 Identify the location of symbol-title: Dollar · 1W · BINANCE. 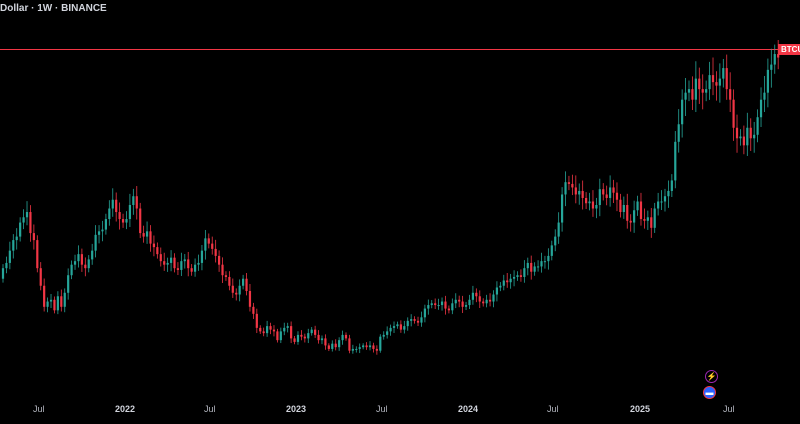
(53, 8).